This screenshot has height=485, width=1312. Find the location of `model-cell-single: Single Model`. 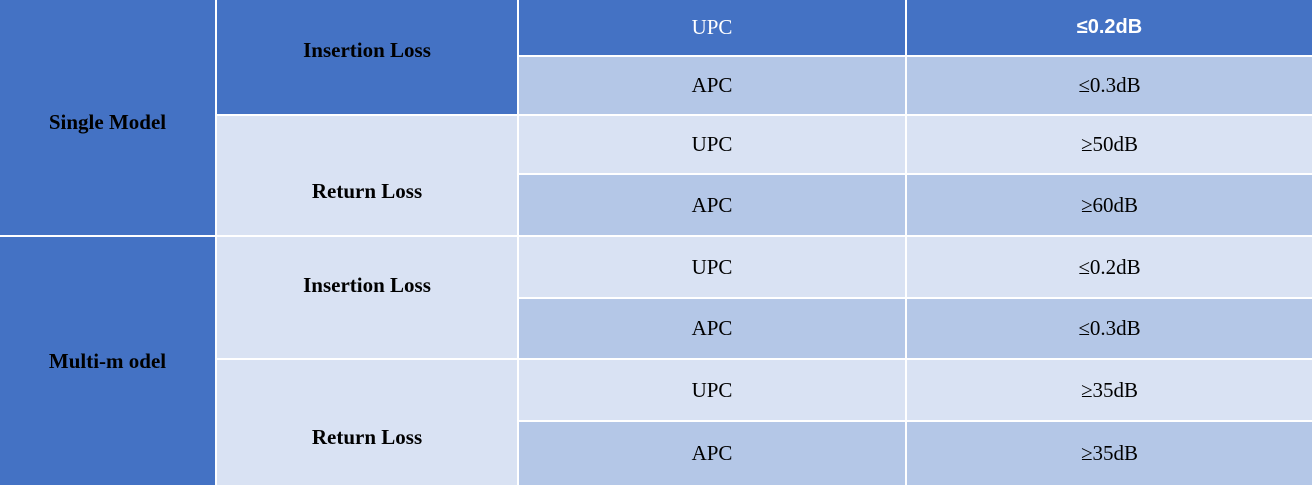

model-cell-single: Single Model is located at coordinates (107, 117).